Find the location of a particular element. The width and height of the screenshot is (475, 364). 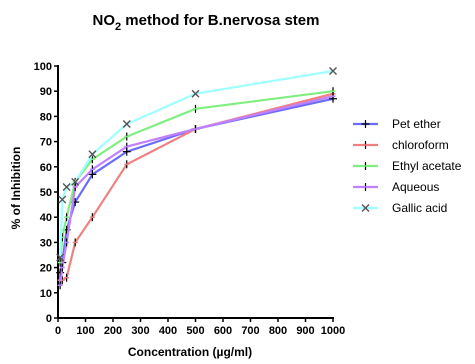

y-axis-label: % of Inhibition is located at coordinates (16, 188).